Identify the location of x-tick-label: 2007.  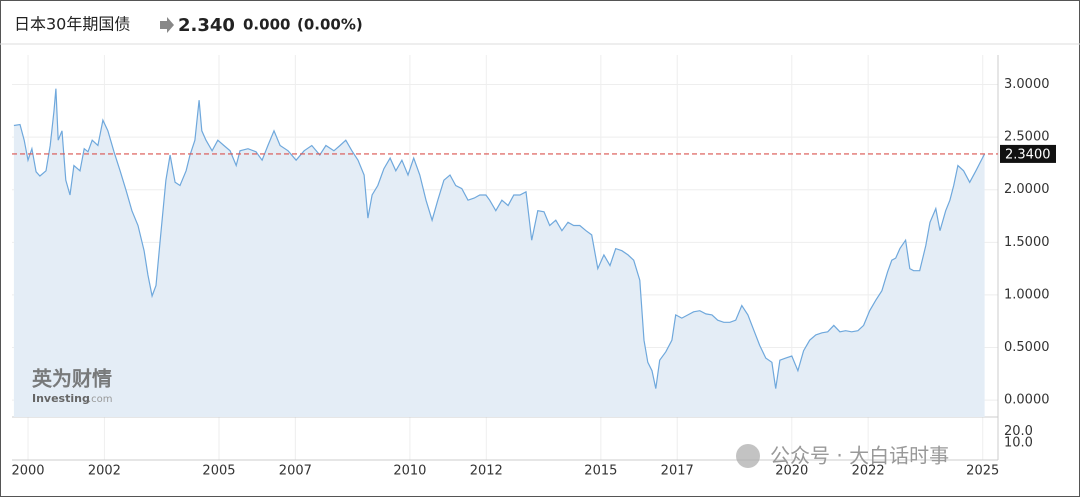
(295, 471).